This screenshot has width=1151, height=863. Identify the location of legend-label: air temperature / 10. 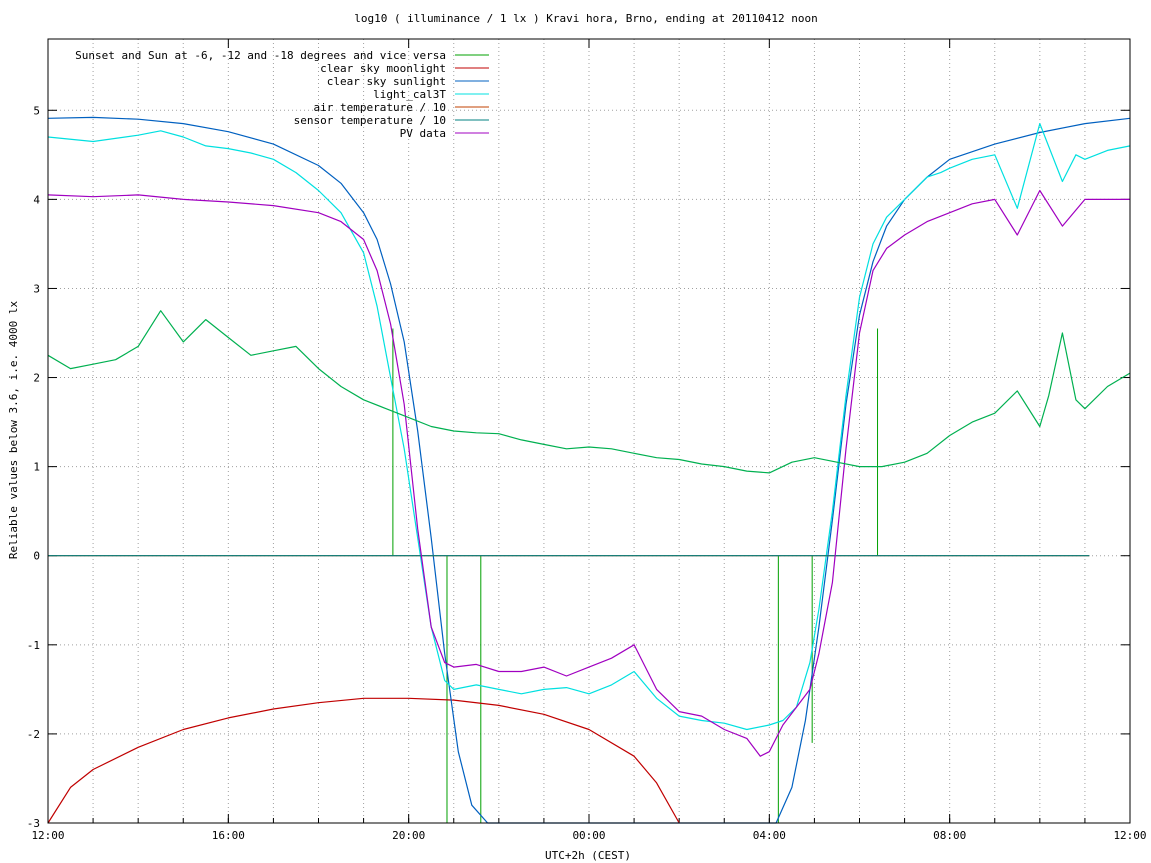
(380, 107).